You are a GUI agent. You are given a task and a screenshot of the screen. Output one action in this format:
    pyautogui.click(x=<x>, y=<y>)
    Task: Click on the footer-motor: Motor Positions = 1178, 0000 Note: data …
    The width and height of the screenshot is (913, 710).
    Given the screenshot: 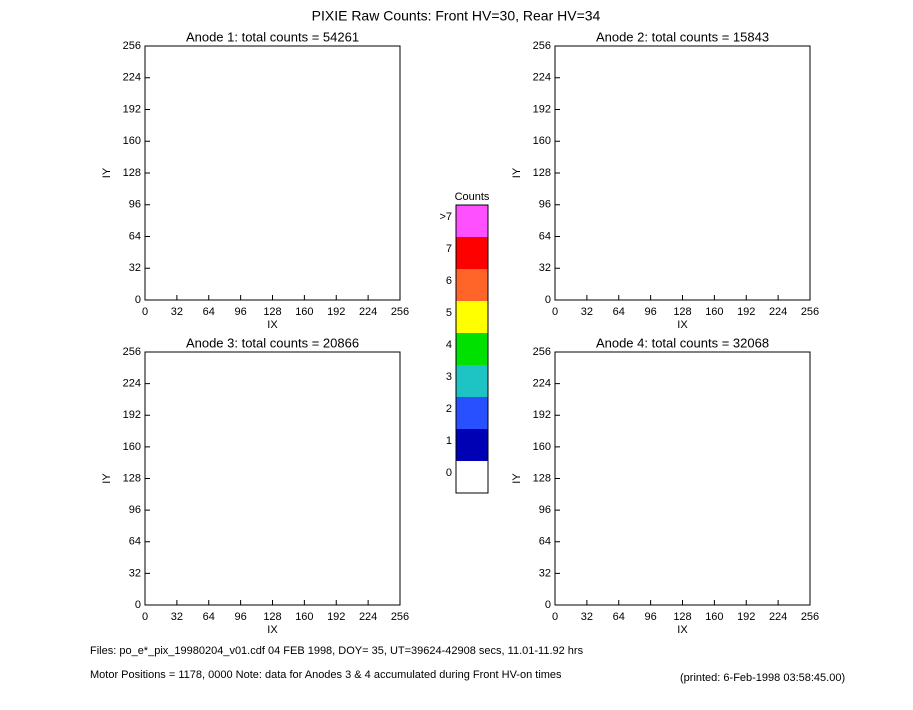 What is the action you would take?
    pyautogui.click(x=326, y=675)
    